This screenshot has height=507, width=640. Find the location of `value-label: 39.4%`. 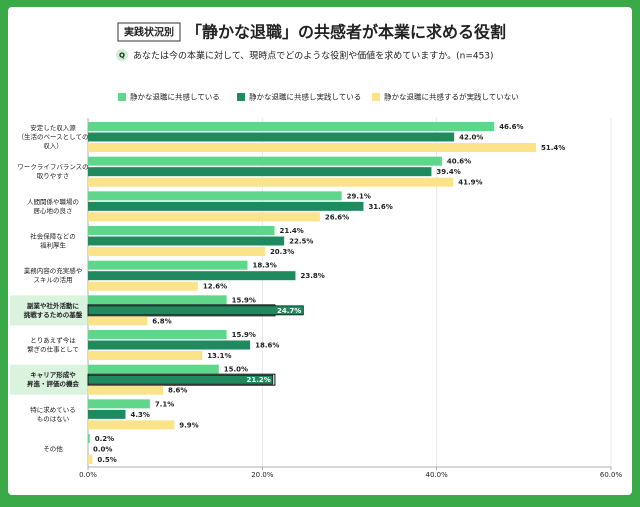

value-label: 39.4% is located at coordinates (448, 172).